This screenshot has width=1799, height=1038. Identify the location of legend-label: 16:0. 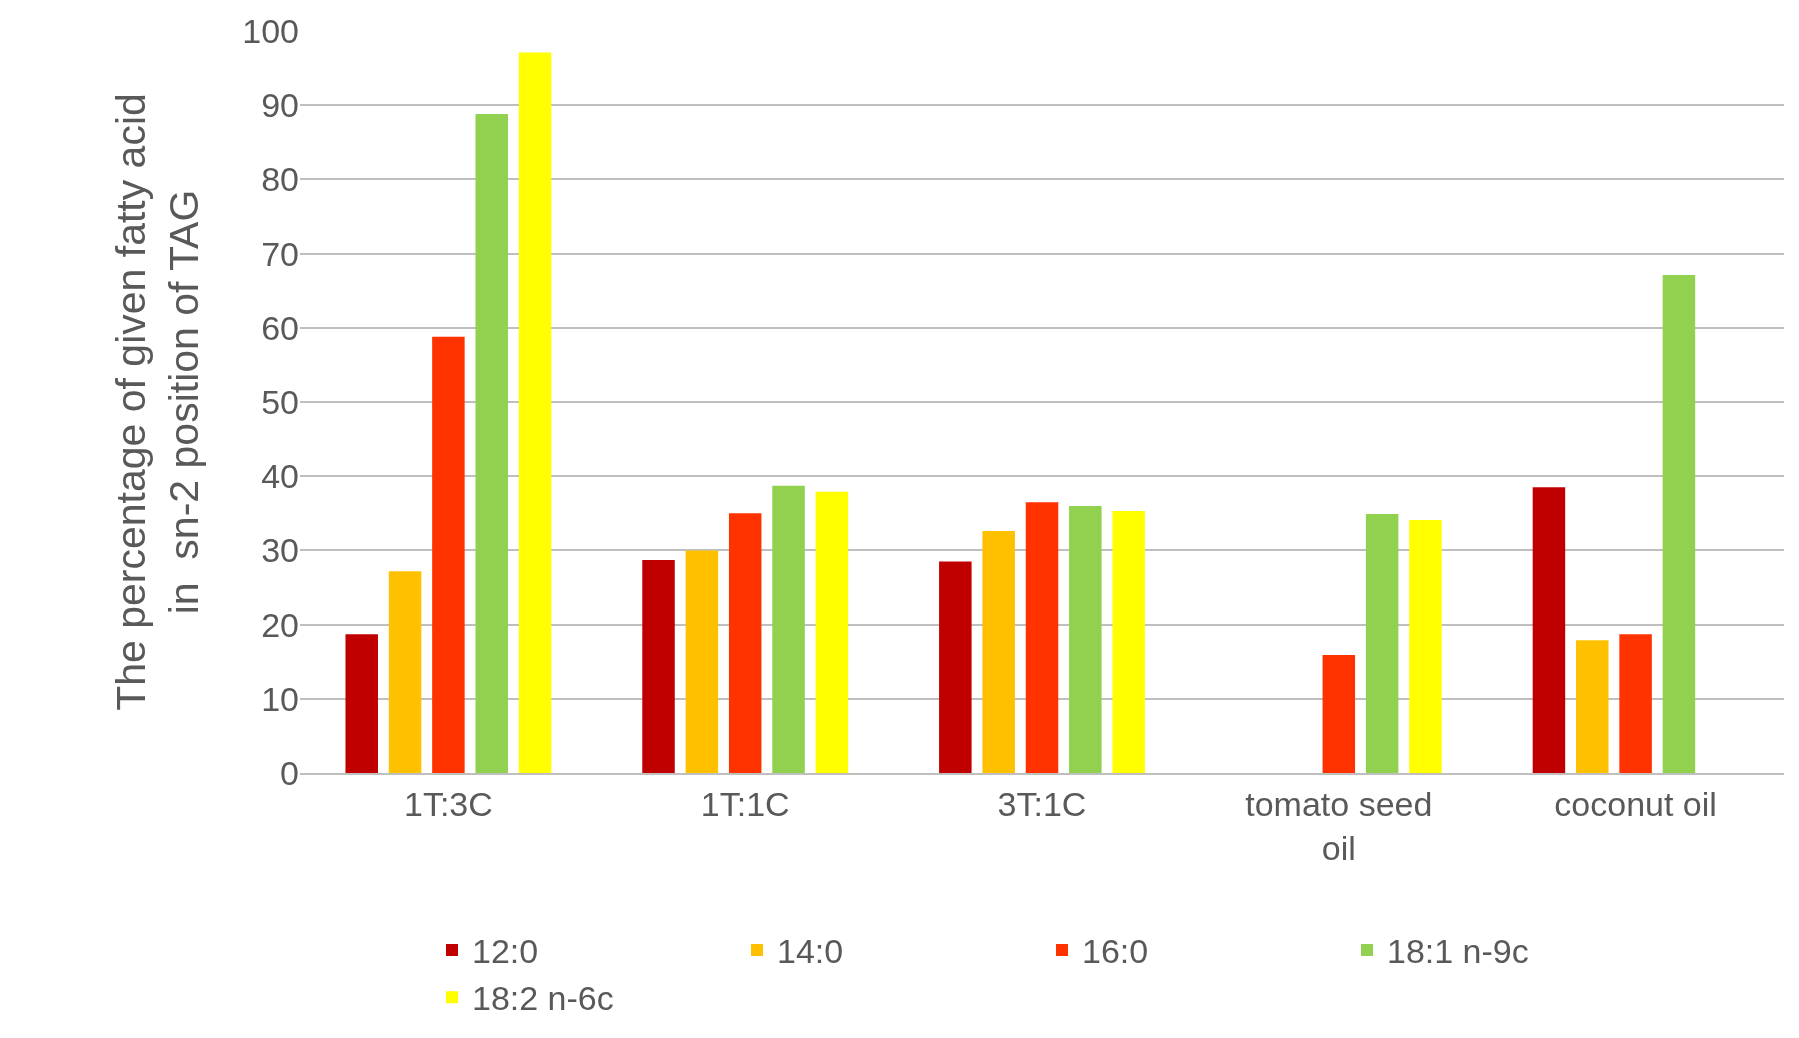
(1115, 951).